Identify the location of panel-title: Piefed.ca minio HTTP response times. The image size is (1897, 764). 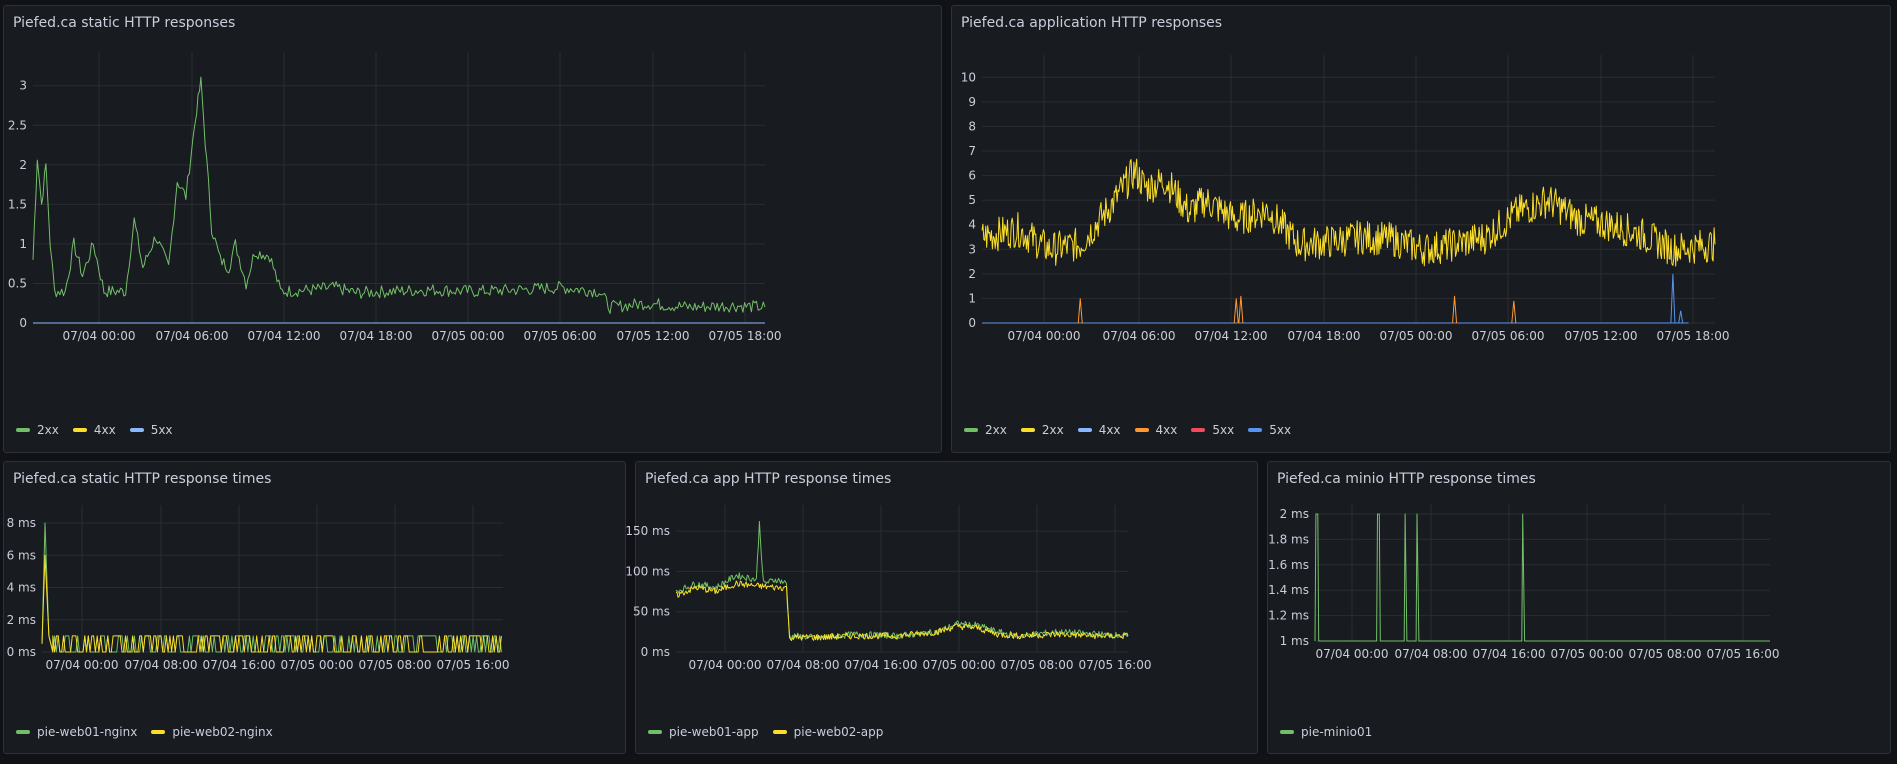
(1406, 479).